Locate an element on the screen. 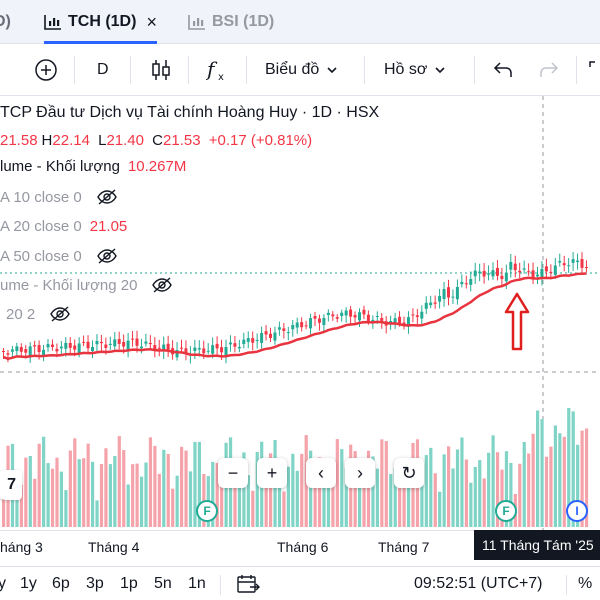  range-button: 1n is located at coordinates (197, 583).